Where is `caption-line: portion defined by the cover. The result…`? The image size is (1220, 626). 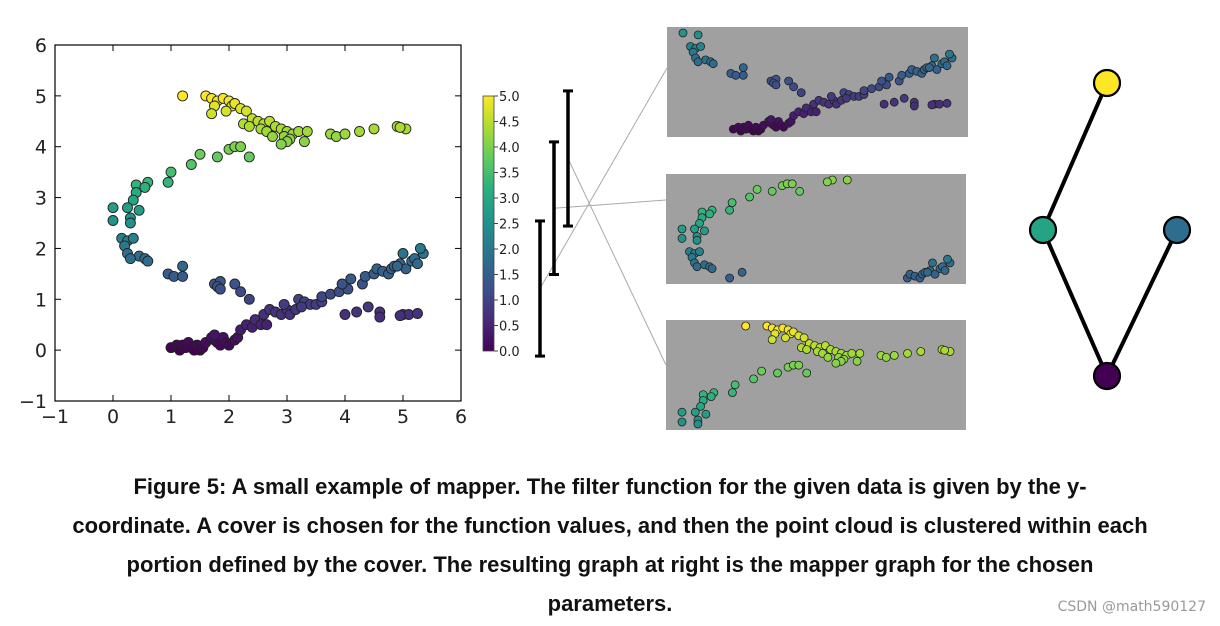
caption-line: portion defined by the cover. The result… is located at coordinates (610, 564).